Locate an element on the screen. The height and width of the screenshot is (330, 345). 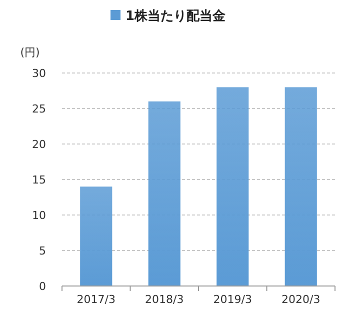
x-tick-label: 2017/3 is located at coordinates (96, 299).